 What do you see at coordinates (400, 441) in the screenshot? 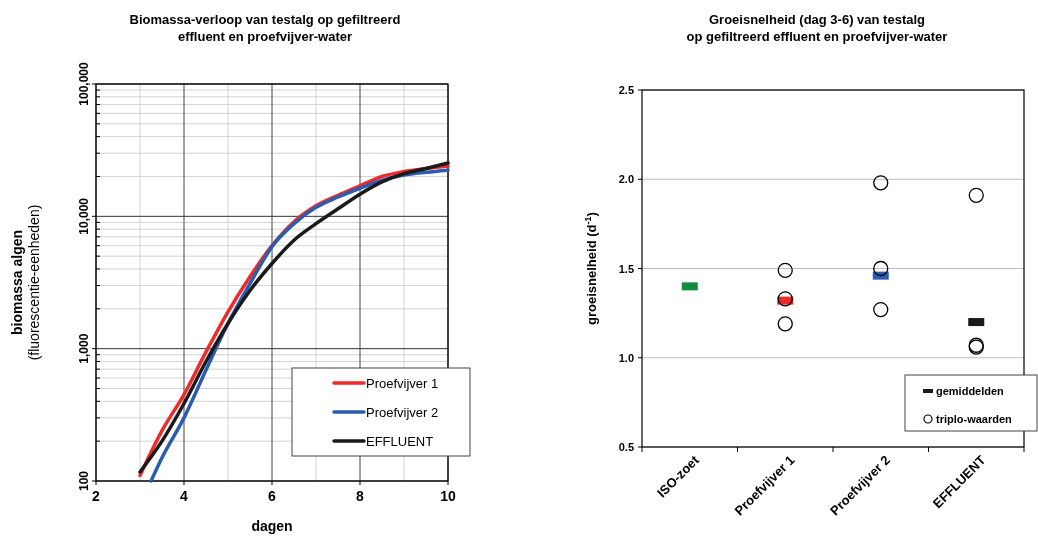
I see `legend-label: EFFLUENT` at bounding box center [400, 441].